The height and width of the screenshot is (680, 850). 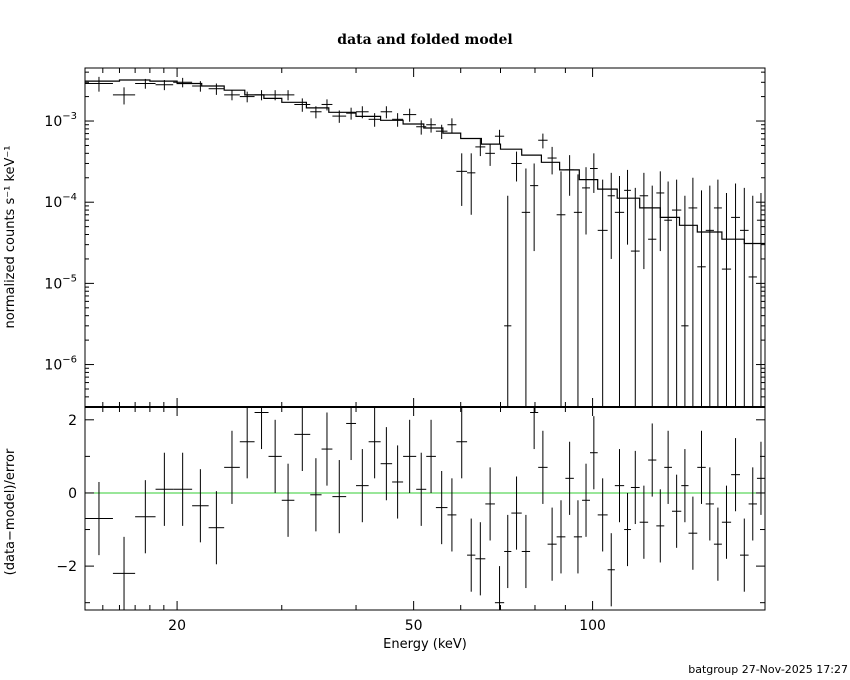 I want to click on y-tick-label: 10⁻⁶, so click(x=60, y=364).